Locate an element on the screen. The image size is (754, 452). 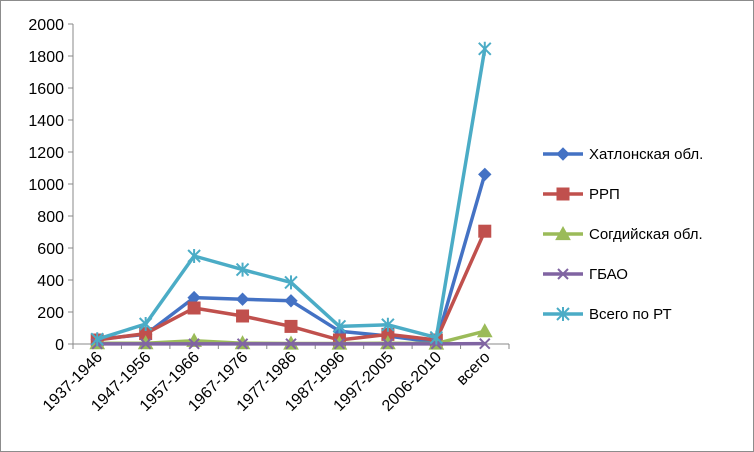
legend-label: РРП is located at coordinates (604, 194).